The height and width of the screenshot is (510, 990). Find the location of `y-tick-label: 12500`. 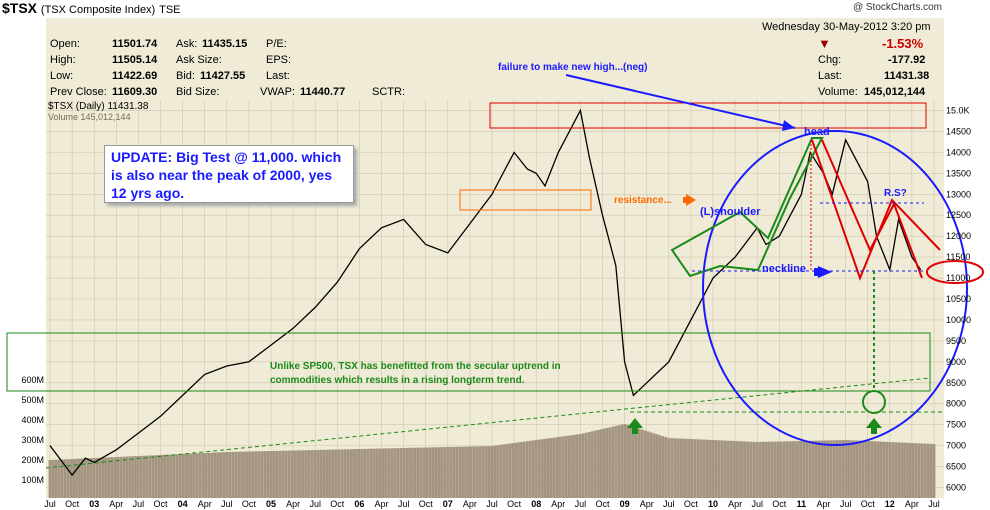

y-tick-label: 12500 is located at coordinates (958, 215).